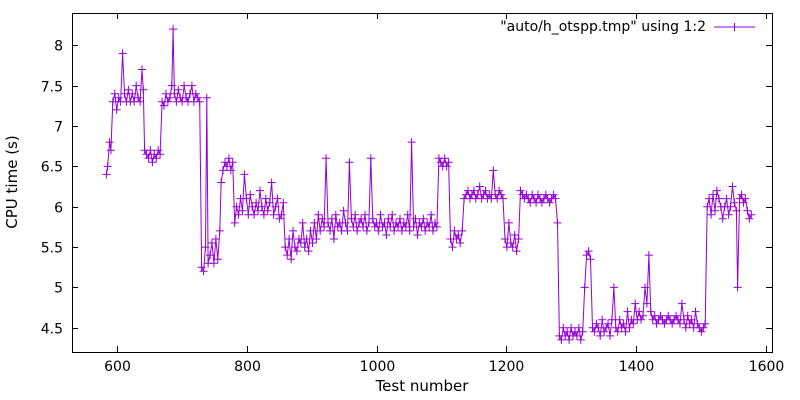 This screenshot has height=400, width=800. I want to click on x-tick-label: 1600, so click(767, 367).